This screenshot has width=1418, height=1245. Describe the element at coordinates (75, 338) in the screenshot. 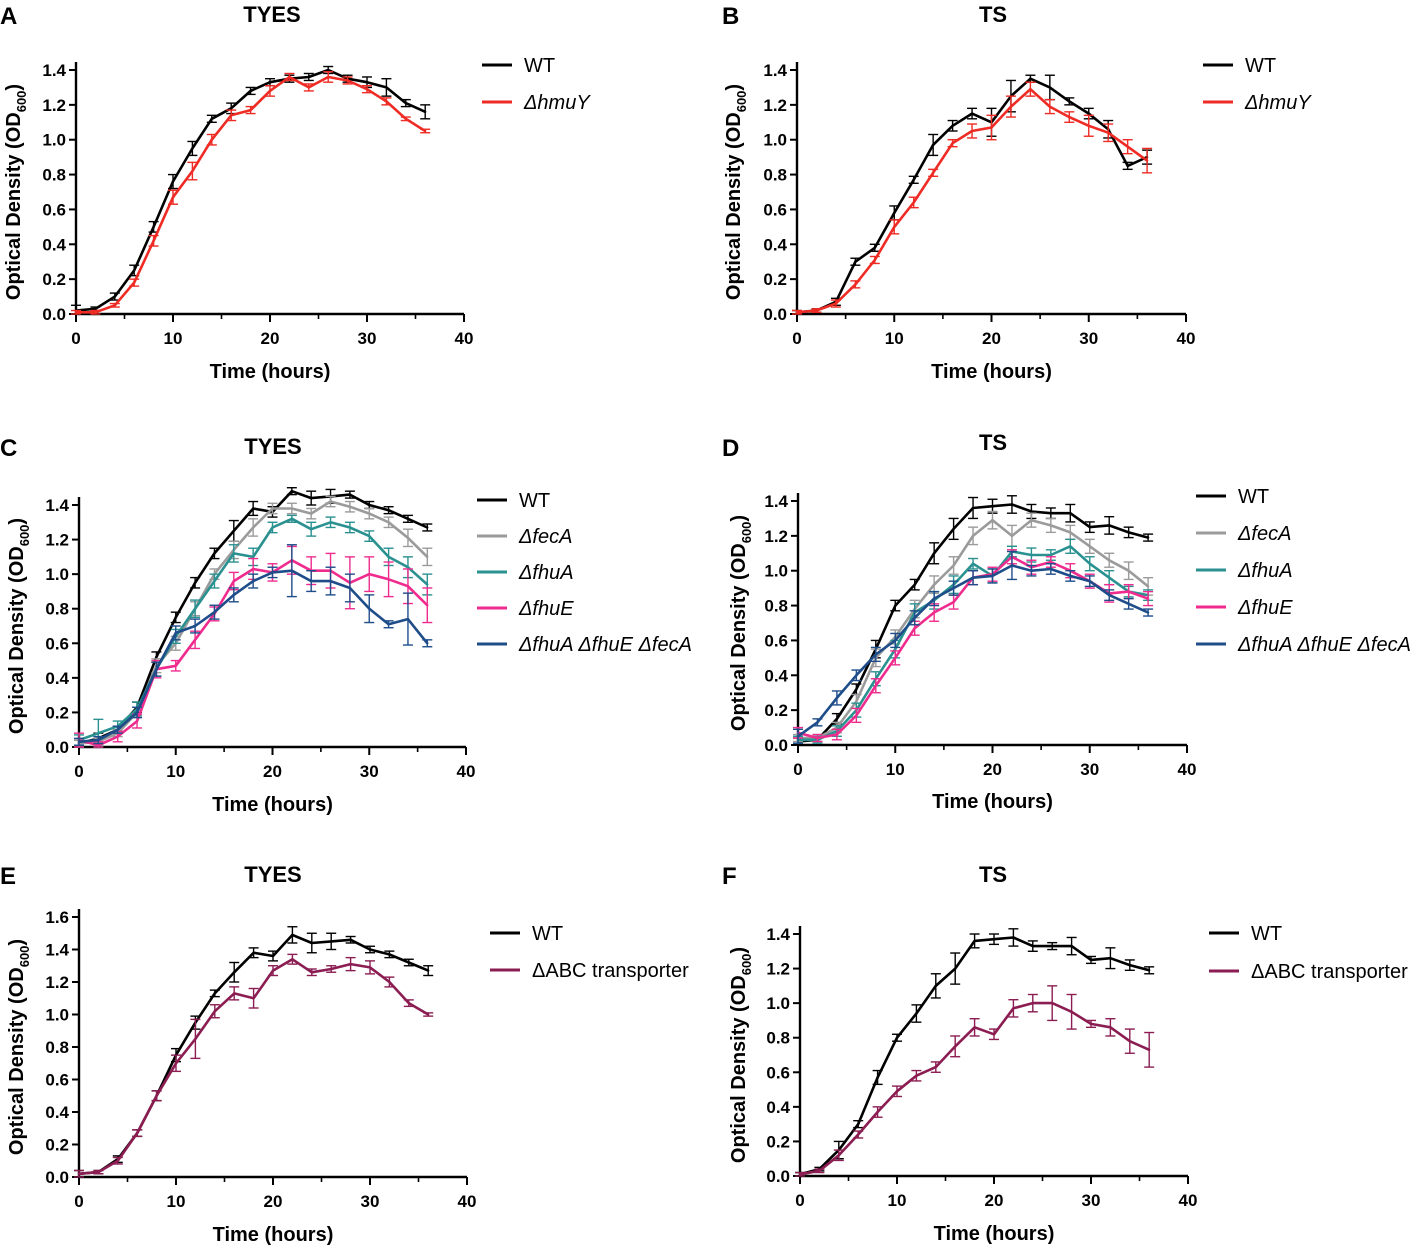

I see `x-tick-label: 0` at that location.